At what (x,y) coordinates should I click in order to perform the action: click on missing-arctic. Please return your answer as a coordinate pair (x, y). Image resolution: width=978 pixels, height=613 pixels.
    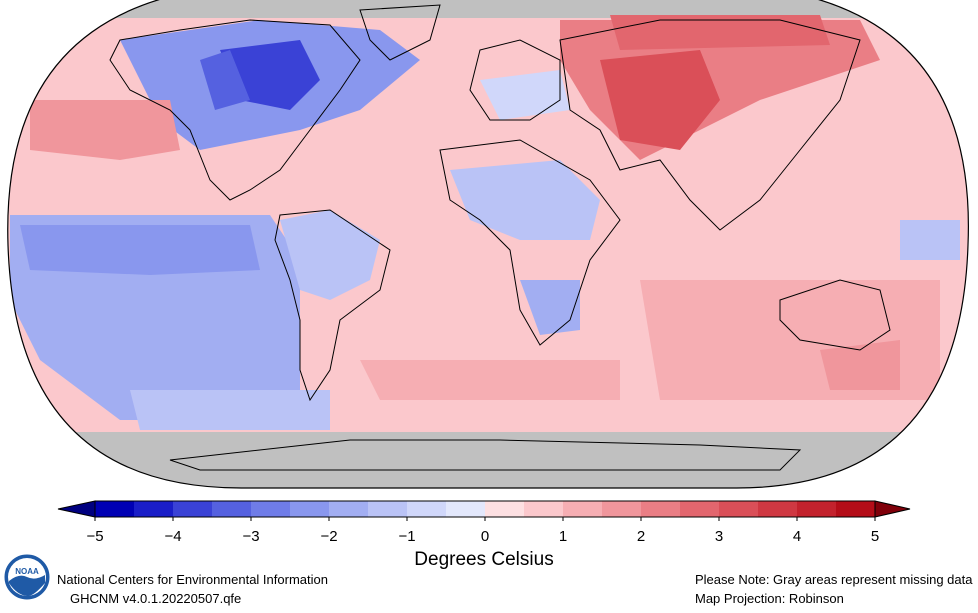
    Looking at the image, I should click on (488, 9).